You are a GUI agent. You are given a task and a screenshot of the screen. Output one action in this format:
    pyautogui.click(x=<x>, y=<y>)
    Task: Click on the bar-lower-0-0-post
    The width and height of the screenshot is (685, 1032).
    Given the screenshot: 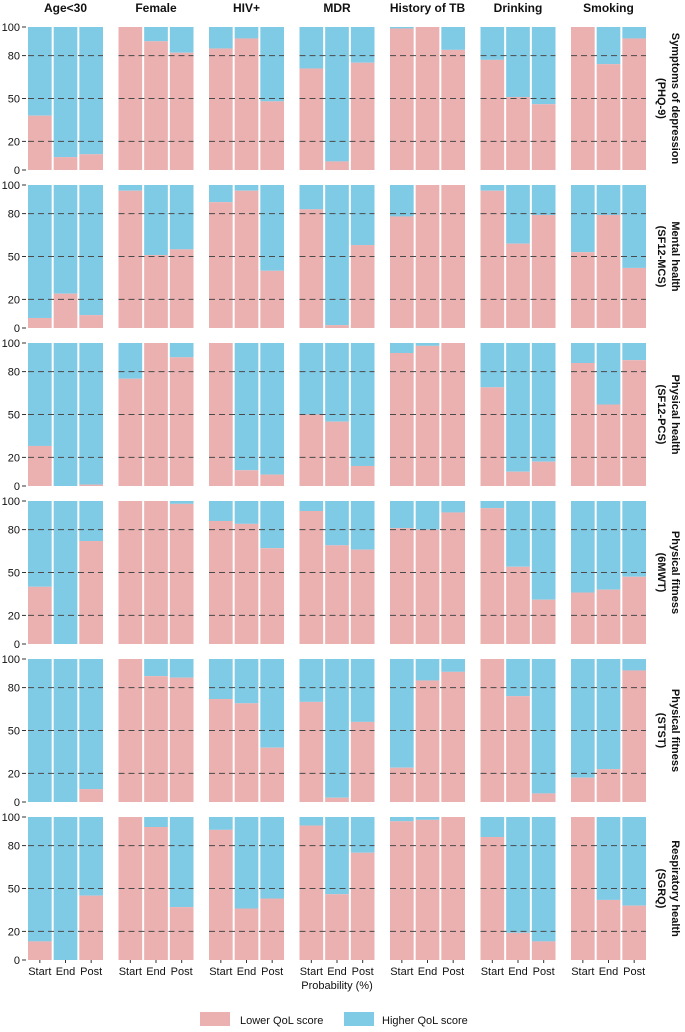 What is the action you would take?
    pyautogui.click(x=91, y=162)
    